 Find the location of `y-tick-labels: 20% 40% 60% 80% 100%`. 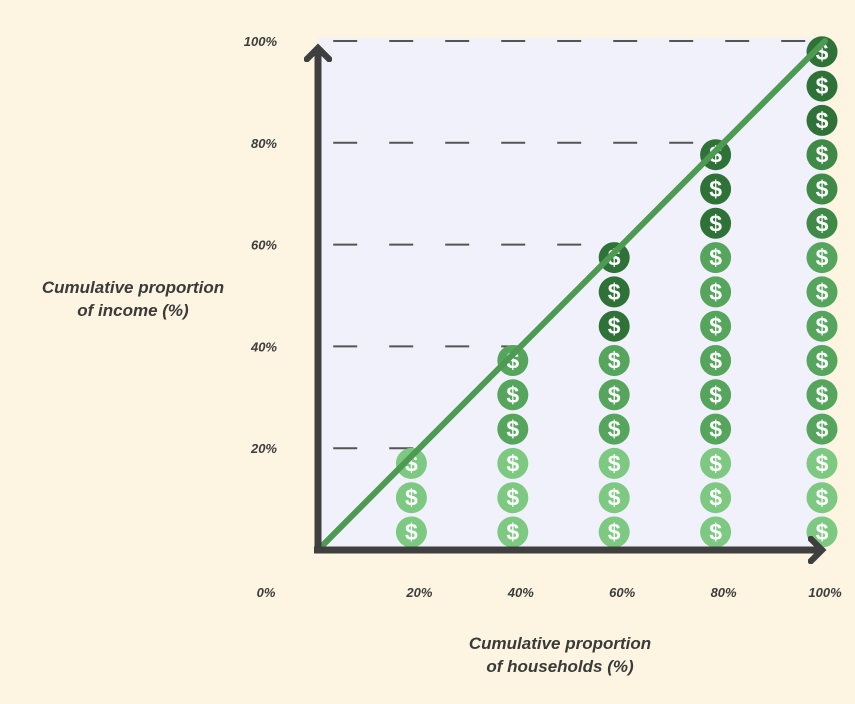

y-tick-labels: 20% 40% 60% 80% 100% is located at coordinates (261, 245).